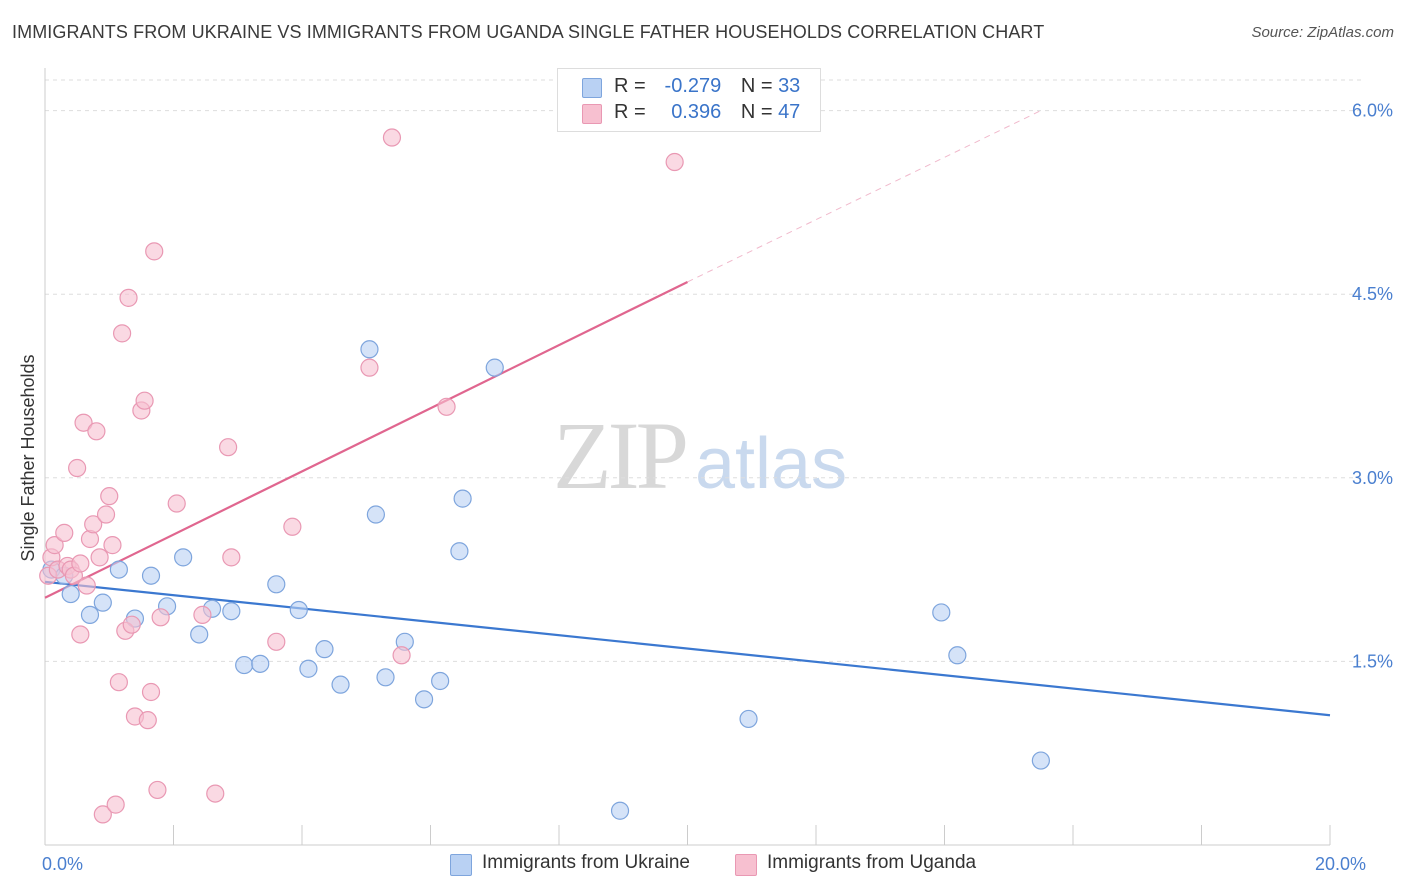  I want to click on correlation-legend: R = -0.279 N = 33 R = 0.396 N = 47, so click(689, 100).